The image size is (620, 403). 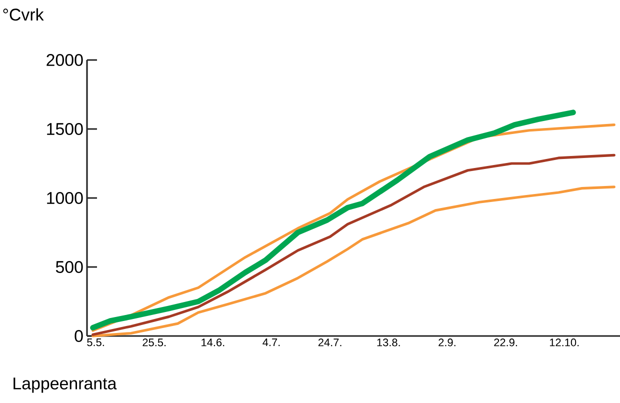 What do you see at coordinates (213, 342) in the screenshot?
I see `x-tick-label: 14.6.` at bounding box center [213, 342].